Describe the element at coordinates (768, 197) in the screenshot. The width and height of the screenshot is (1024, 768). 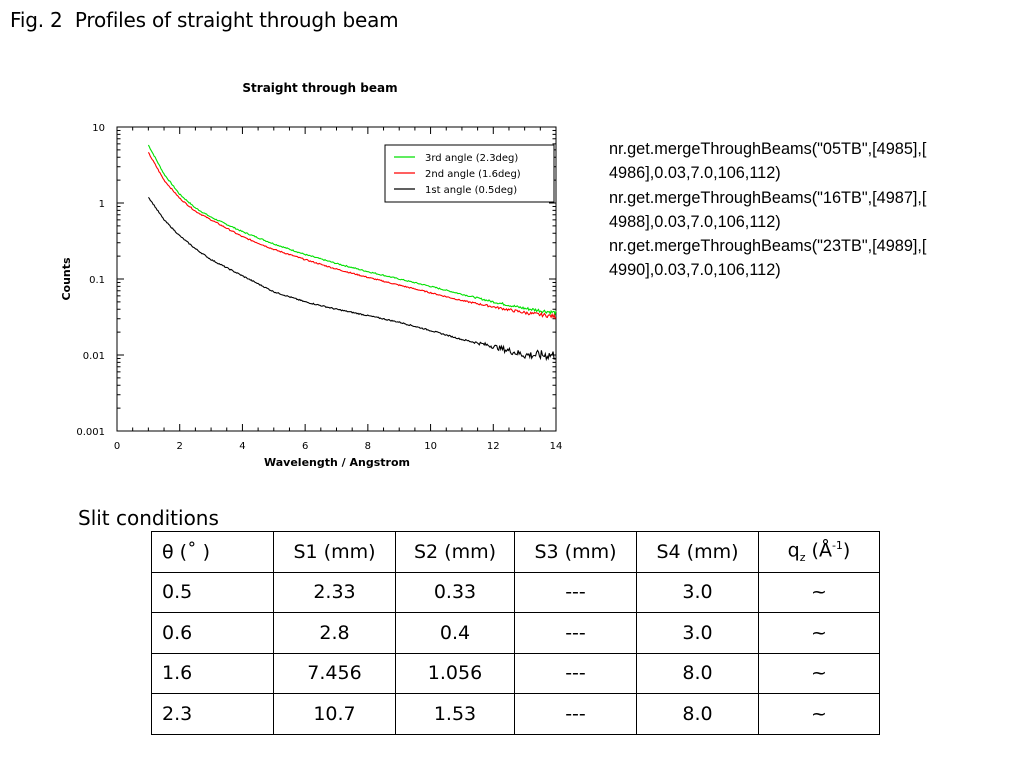
I see `command-line: nr.get.mergeThroughBeams("16TB",[4987],[` at that location.